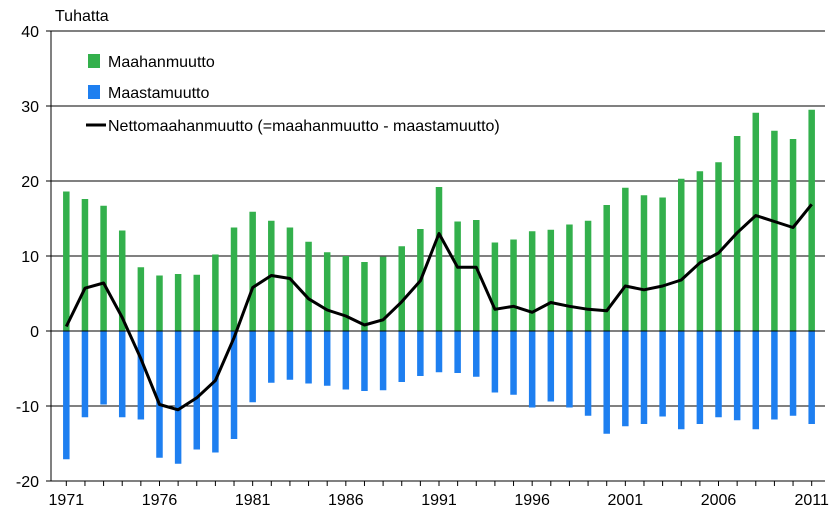 The width and height of the screenshot is (833, 531). Describe the element at coordinates (30, 32) in the screenshot. I see `y-tick-label: 40` at that location.